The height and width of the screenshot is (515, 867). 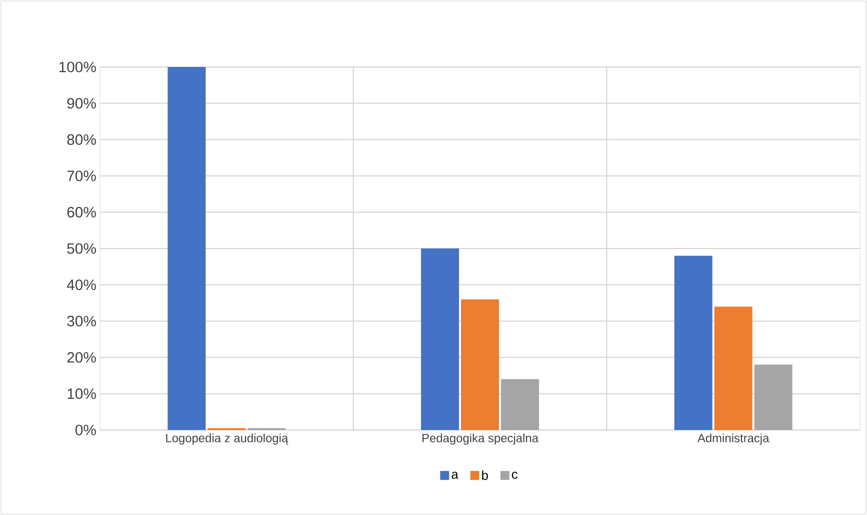 I want to click on y-tick-label: 30%, so click(x=81, y=321).